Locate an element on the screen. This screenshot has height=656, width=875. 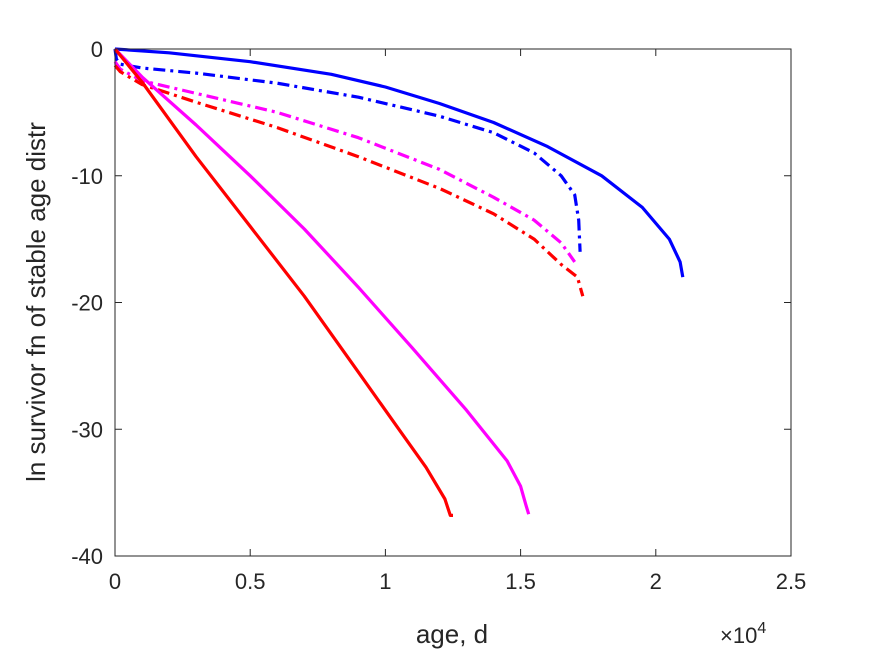
x-tick-label: 1 is located at coordinates (385, 581).